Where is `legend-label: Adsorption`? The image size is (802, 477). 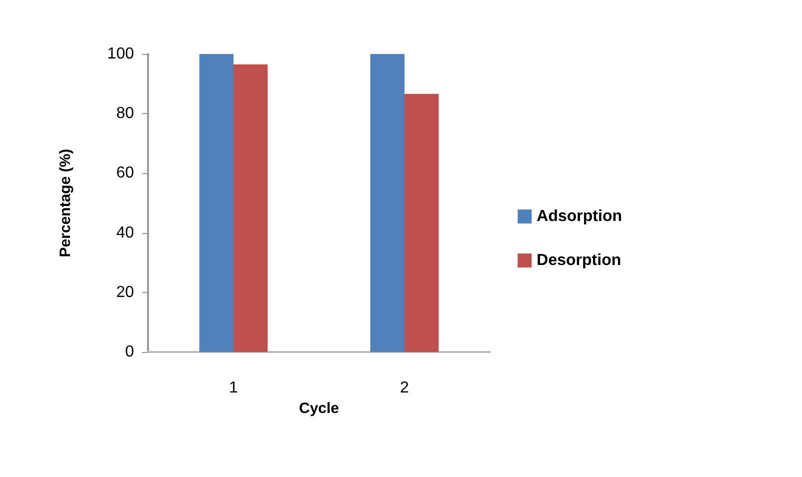 legend-label: Adsorption is located at coordinates (579, 216).